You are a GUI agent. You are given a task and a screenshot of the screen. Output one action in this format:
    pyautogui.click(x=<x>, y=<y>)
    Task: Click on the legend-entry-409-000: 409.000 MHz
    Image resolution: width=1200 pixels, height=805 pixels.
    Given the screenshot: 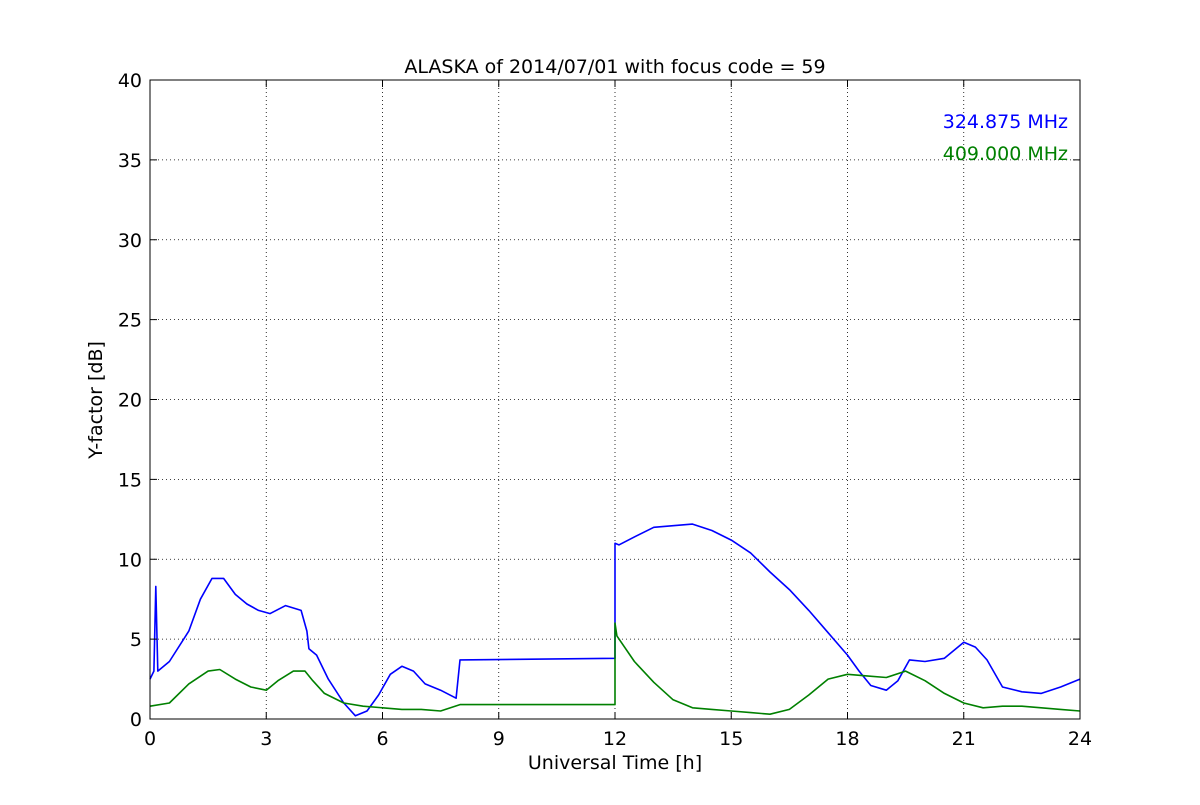 What is the action you would take?
    pyautogui.click(x=1005, y=154)
    